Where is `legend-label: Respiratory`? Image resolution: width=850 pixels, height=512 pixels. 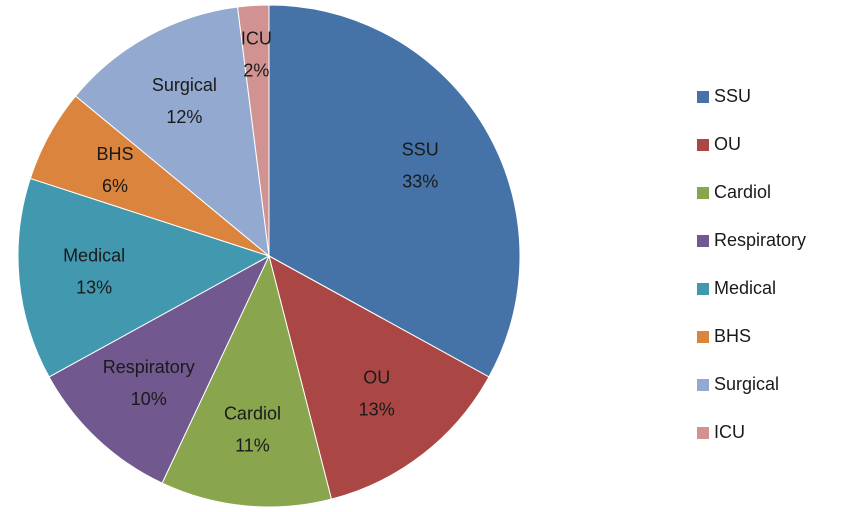 legend-label: Respiratory is located at coordinates (760, 240).